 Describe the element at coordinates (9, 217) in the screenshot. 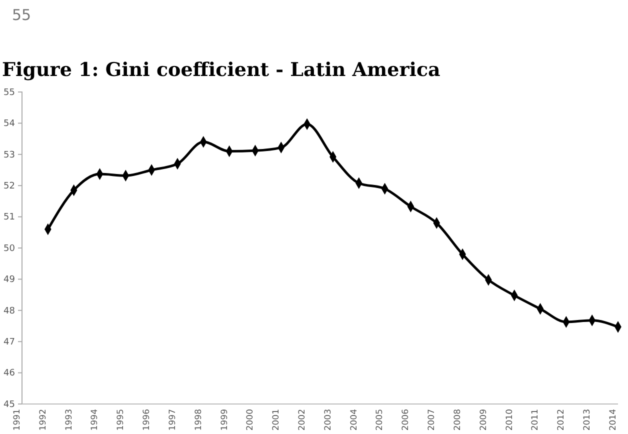

I see `y-tick-label: 51` at that location.